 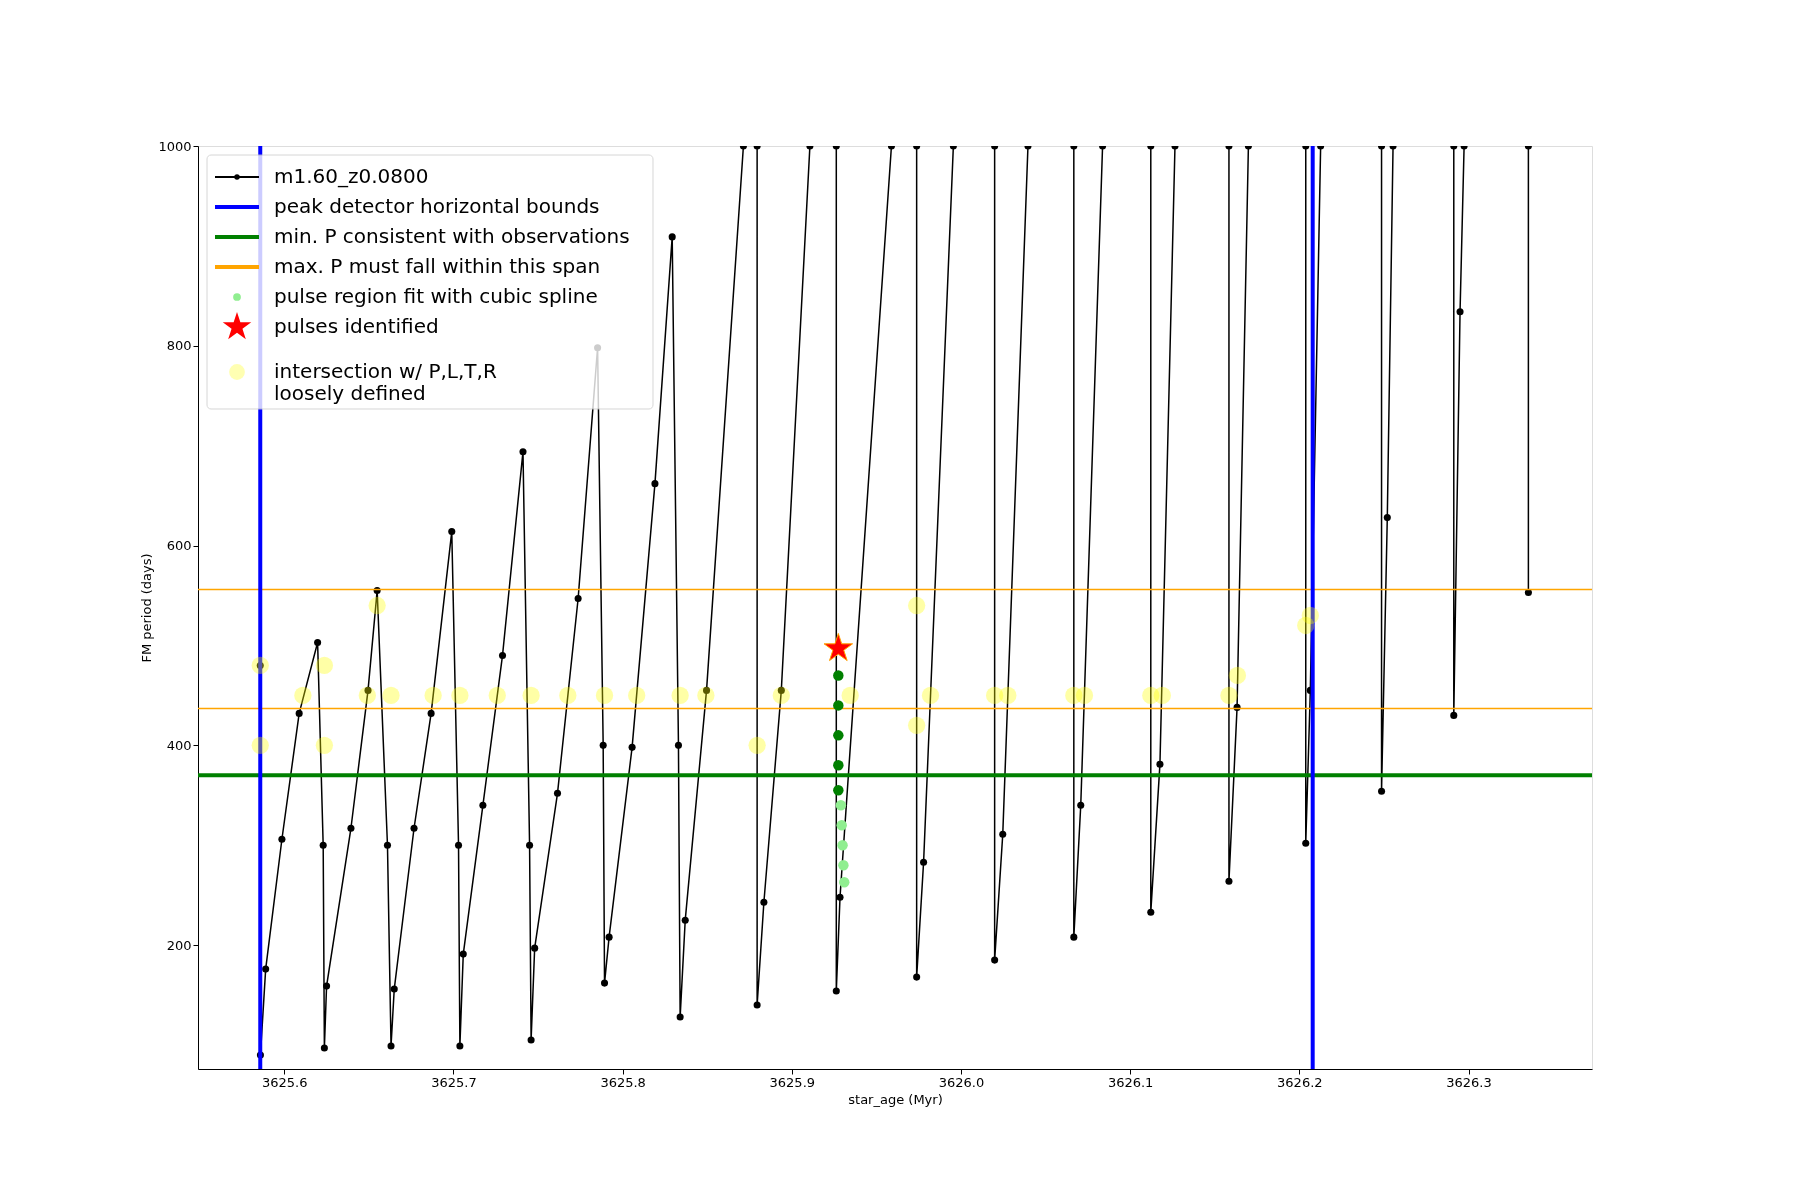 What do you see at coordinates (179, 346) in the screenshot?
I see `y-tick-label: 800` at bounding box center [179, 346].